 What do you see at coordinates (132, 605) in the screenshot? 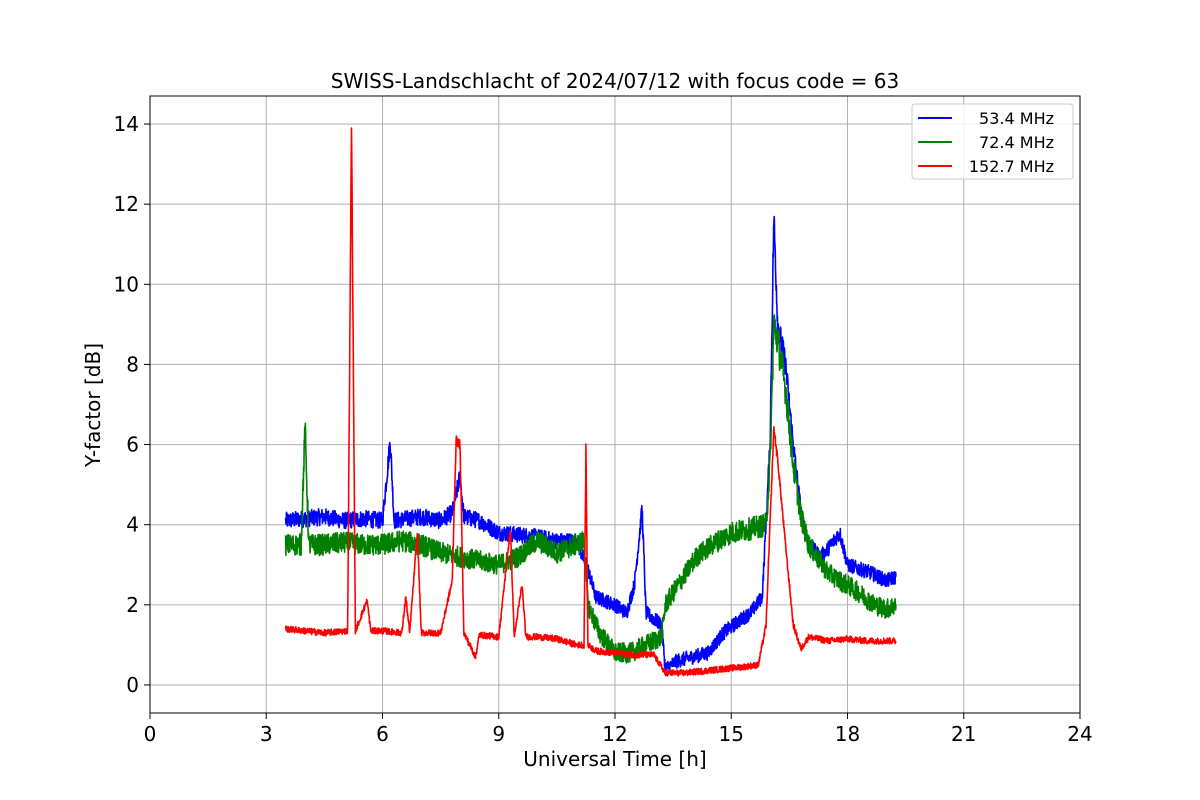
I see `y-tick-label: 2` at bounding box center [132, 605].